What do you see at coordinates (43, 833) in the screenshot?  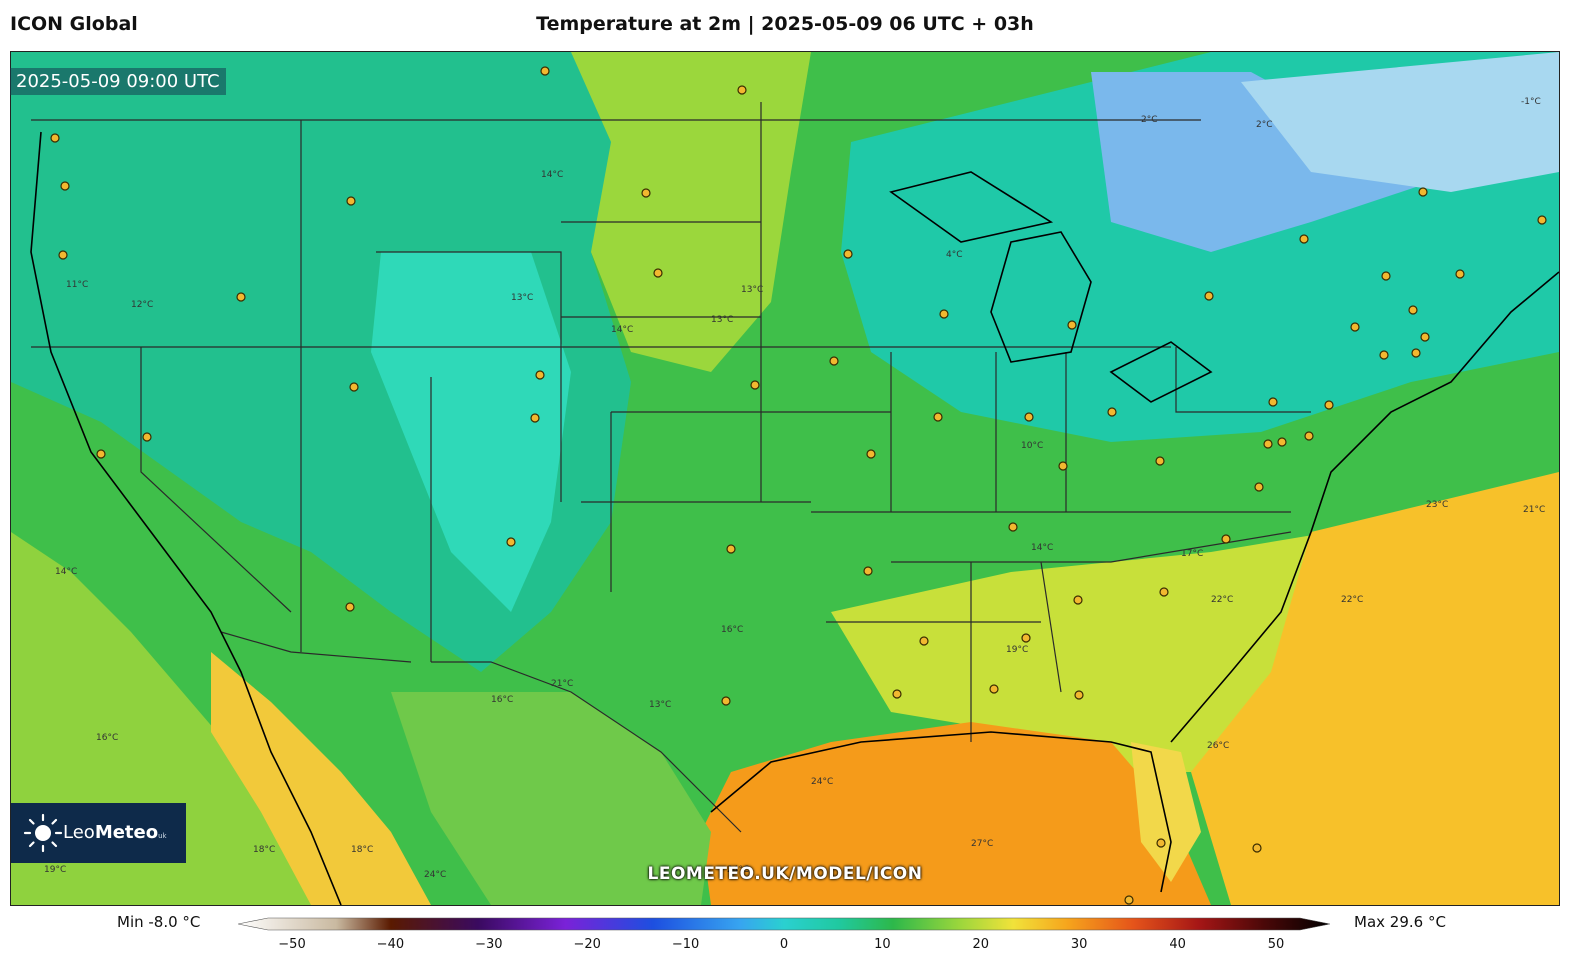 I see `sun-icon` at bounding box center [43, 833].